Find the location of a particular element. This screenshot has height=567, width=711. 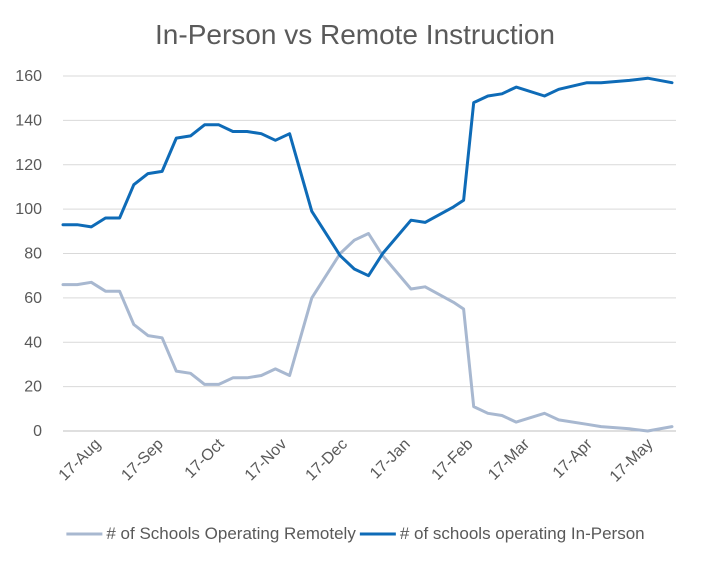

legend-item-1: # of schools operating In-Person is located at coordinates (502, 533).